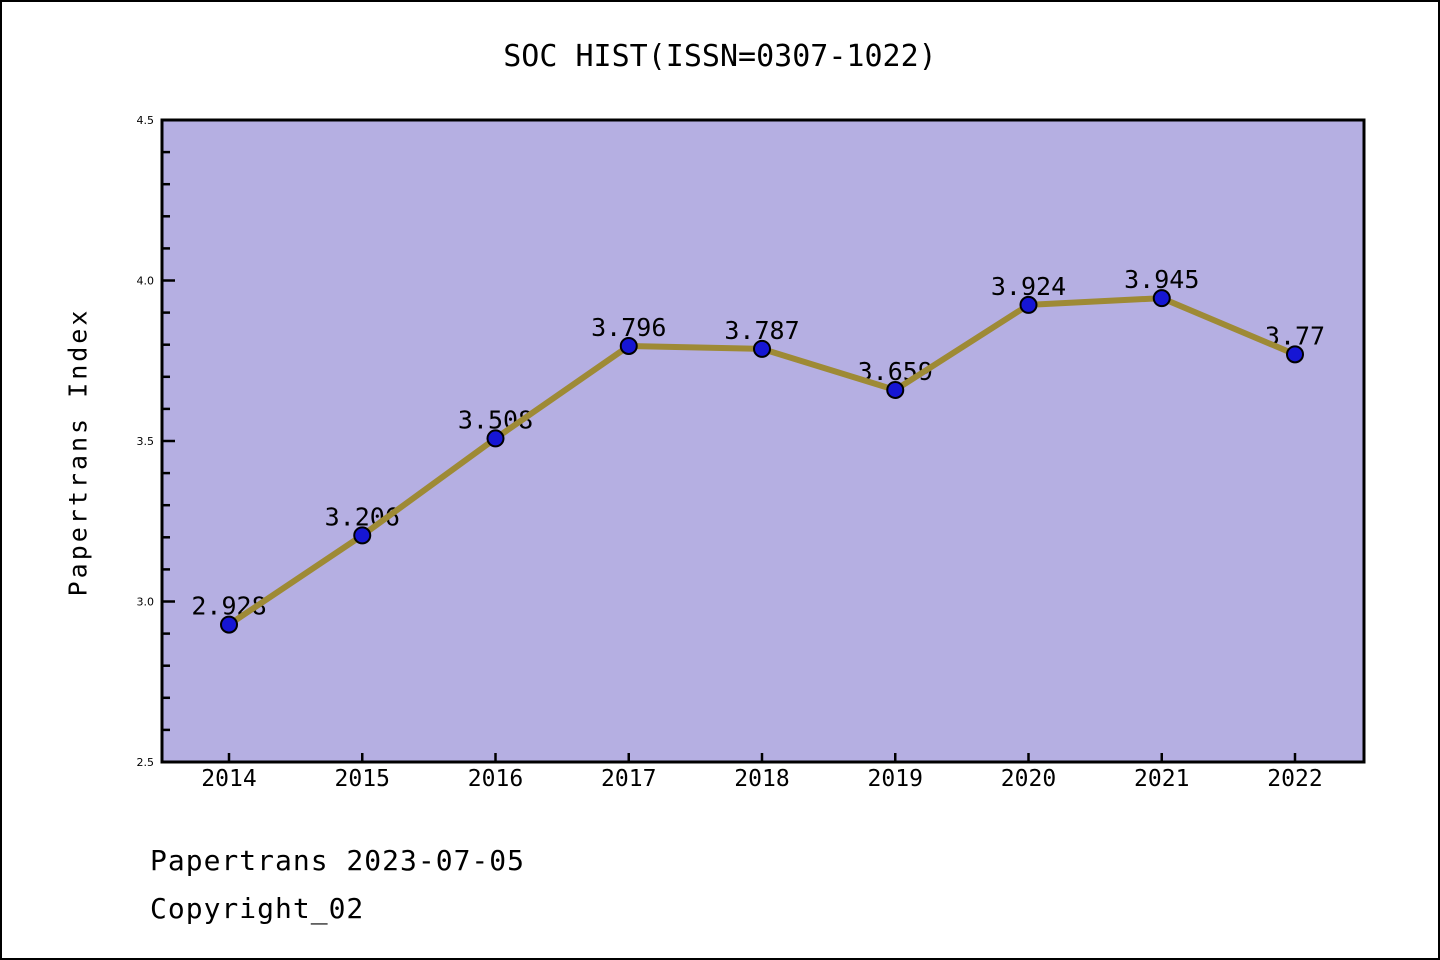 This screenshot has height=960, width=1440. I want to click on footer-source-text: Papertrans 2023-07-05, so click(338, 860).